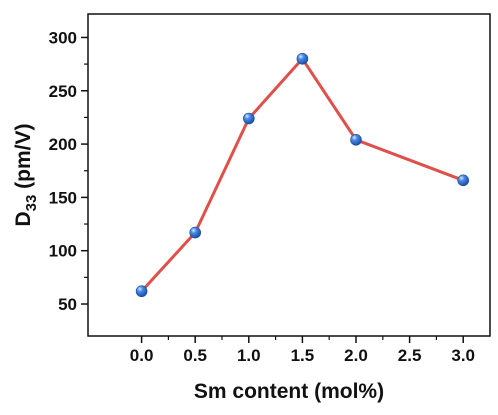 The width and height of the screenshot is (498, 415). What do you see at coordinates (63, 197) in the screenshot?
I see `y-tick-label: 150` at bounding box center [63, 197].